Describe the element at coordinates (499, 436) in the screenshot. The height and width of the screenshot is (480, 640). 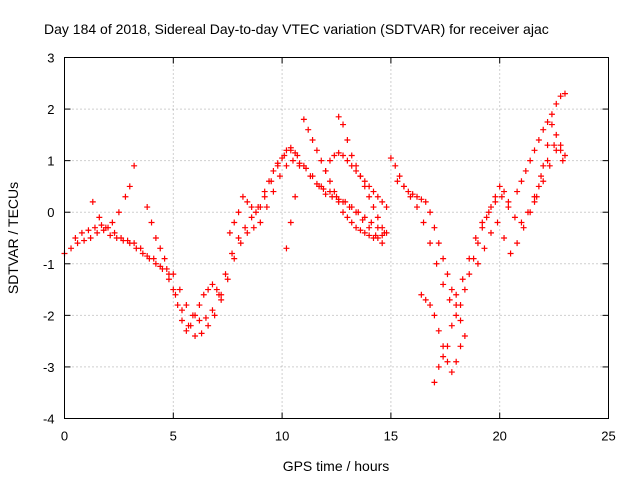
I see `x-tick-label: 20` at that location.